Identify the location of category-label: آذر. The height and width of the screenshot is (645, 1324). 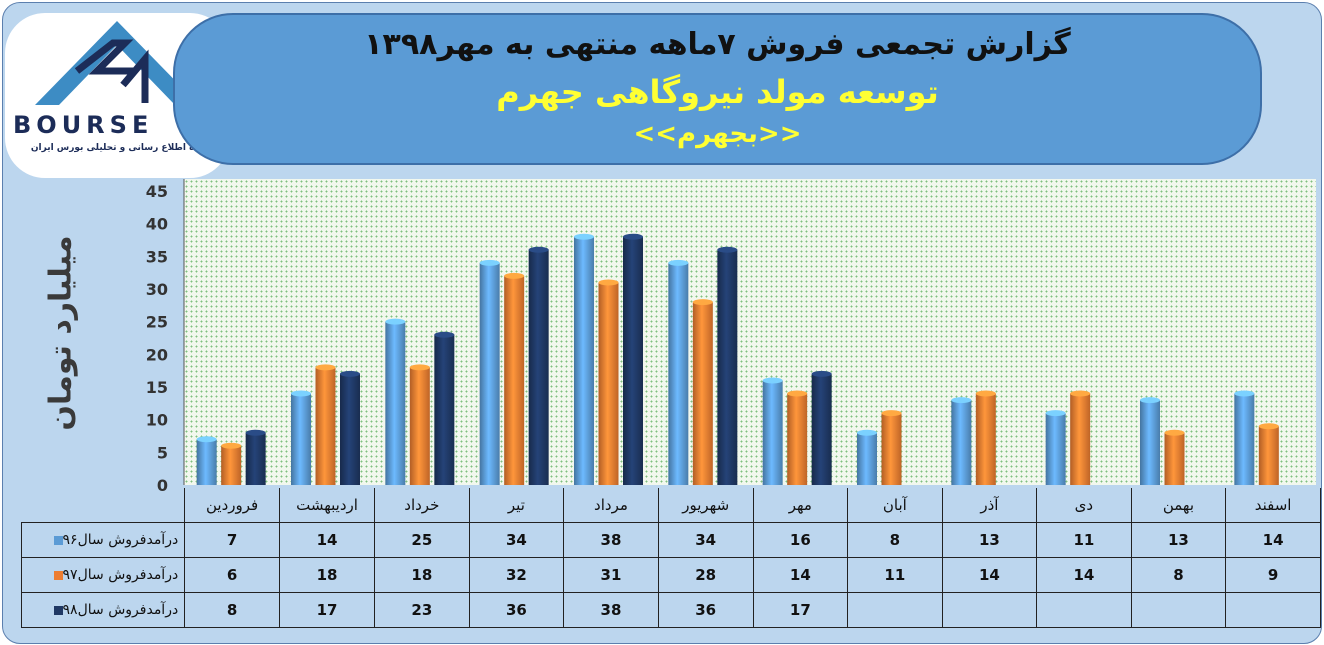
(989, 505).